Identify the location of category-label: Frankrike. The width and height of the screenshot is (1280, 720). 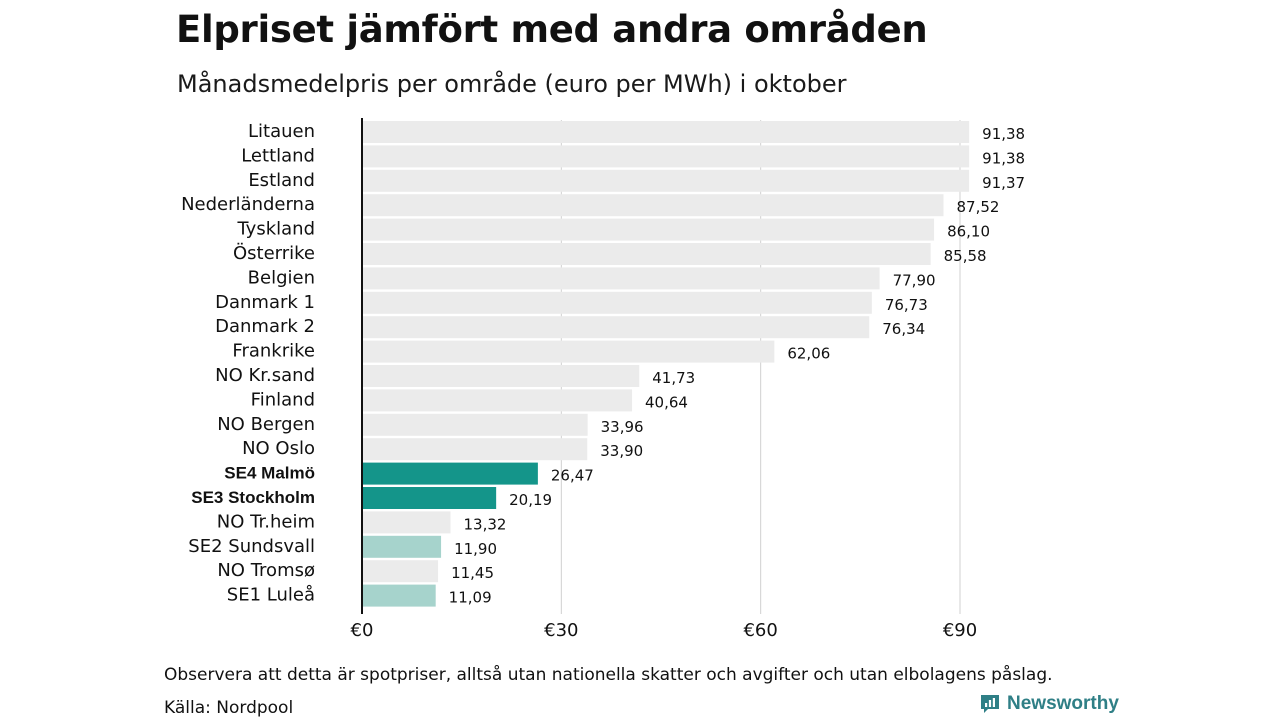
(273, 351).